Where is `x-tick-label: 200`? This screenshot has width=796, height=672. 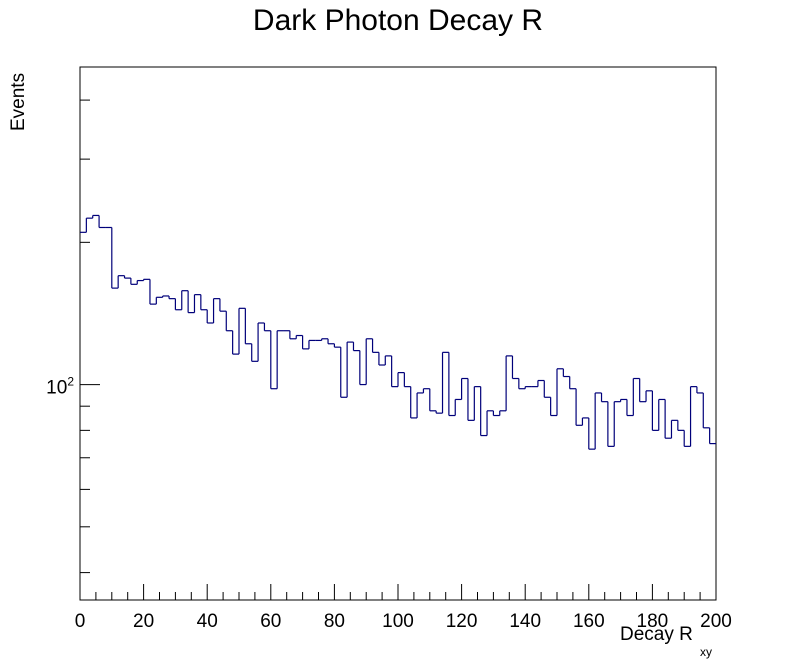
x-tick-label: 200 is located at coordinates (716, 621).